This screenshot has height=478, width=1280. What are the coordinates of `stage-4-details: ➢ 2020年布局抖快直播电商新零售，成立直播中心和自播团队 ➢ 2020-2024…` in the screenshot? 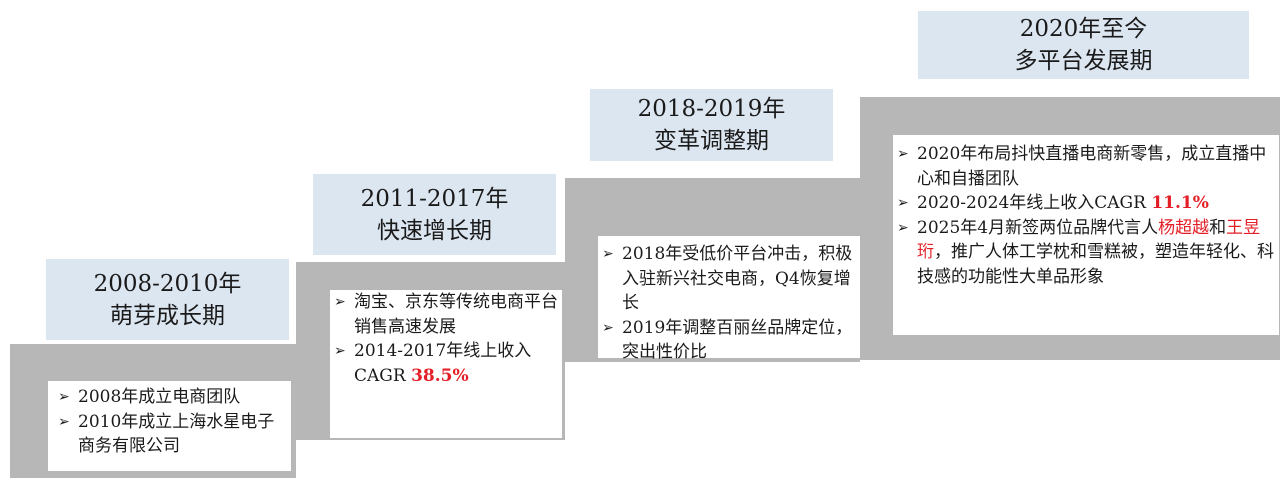 It's located at (1086, 235).